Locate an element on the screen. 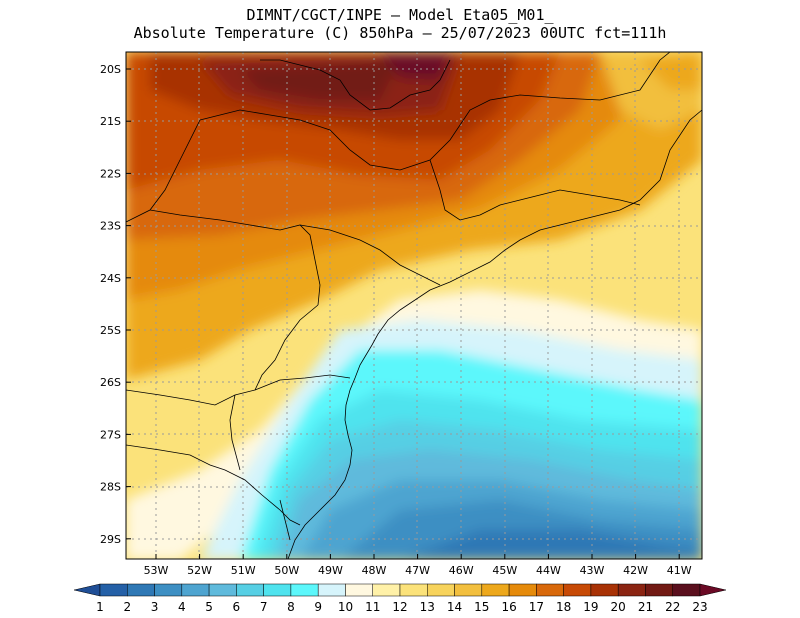  lon-label-53W: 53W is located at coordinates (156, 570).